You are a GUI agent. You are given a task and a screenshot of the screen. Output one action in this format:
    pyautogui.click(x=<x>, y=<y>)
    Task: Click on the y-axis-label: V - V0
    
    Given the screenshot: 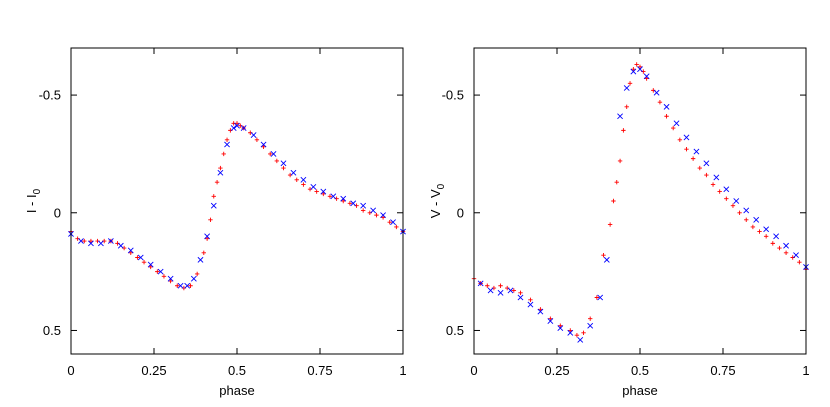 What is the action you would take?
    pyautogui.click(x=437, y=200)
    